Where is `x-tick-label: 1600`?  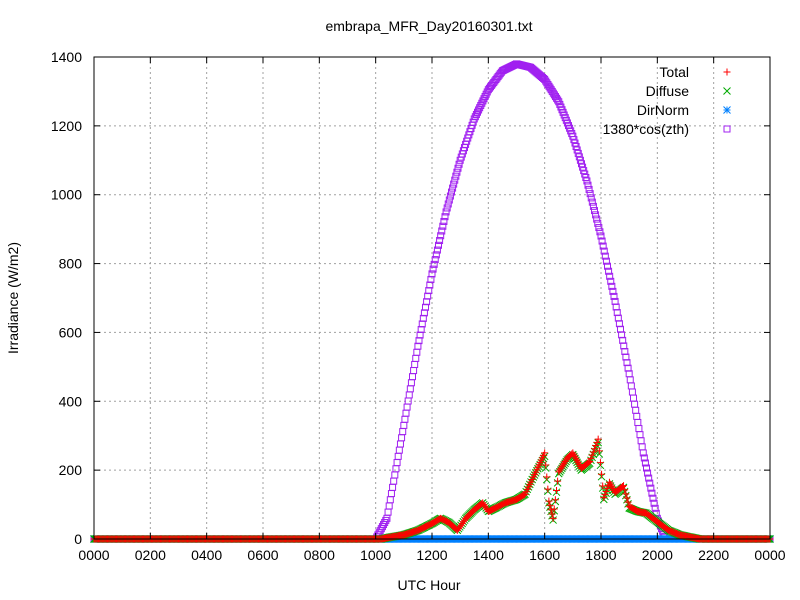 x-tick-label: 1600 is located at coordinates (544, 555).